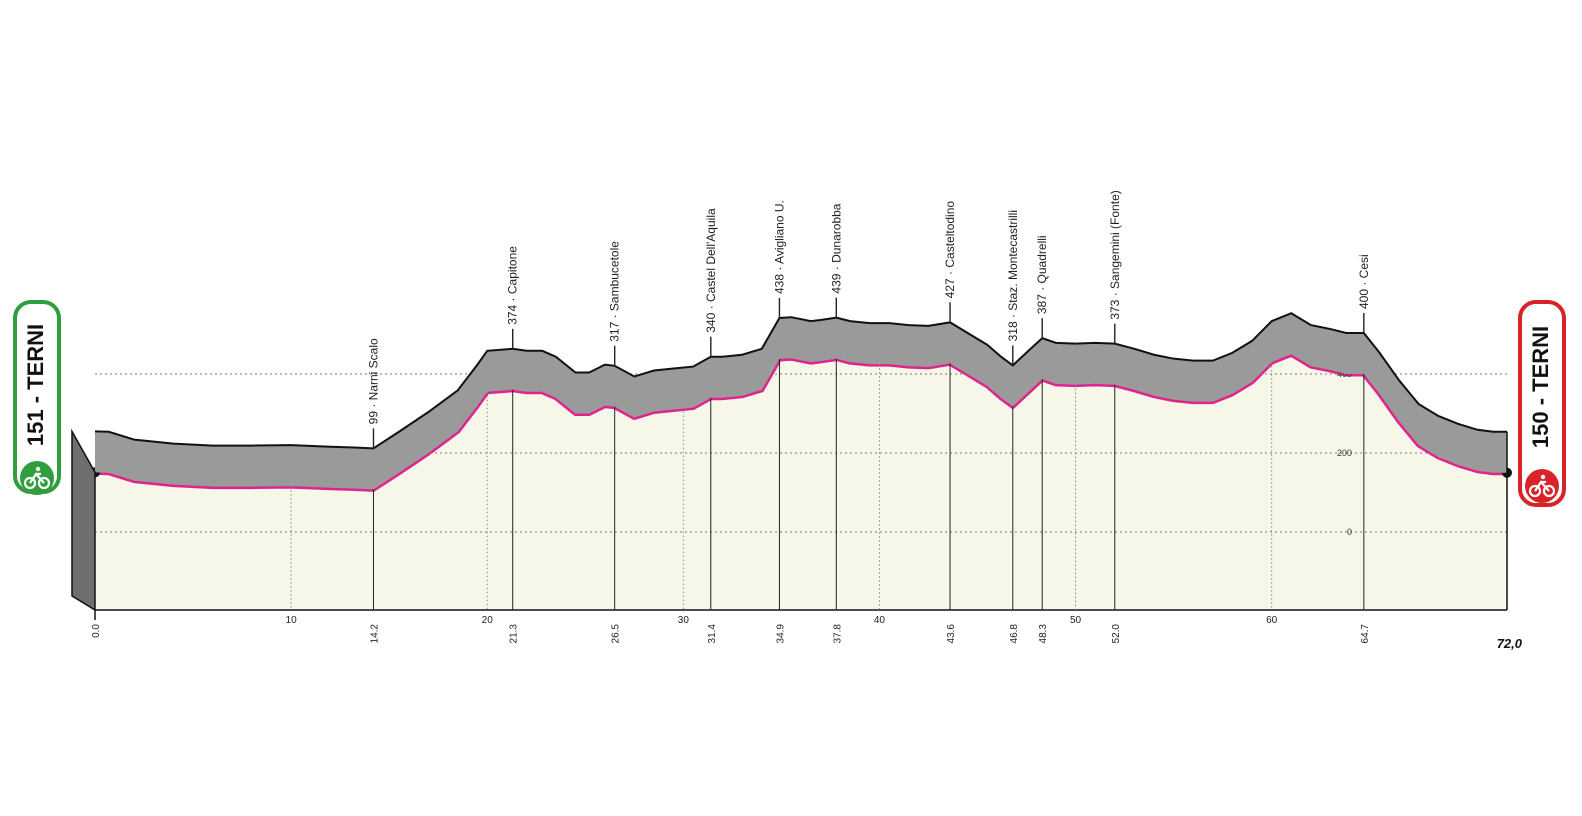 The image size is (1582, 816). I want to click on waypoint-km-label: 37.8, so click(837, 634).